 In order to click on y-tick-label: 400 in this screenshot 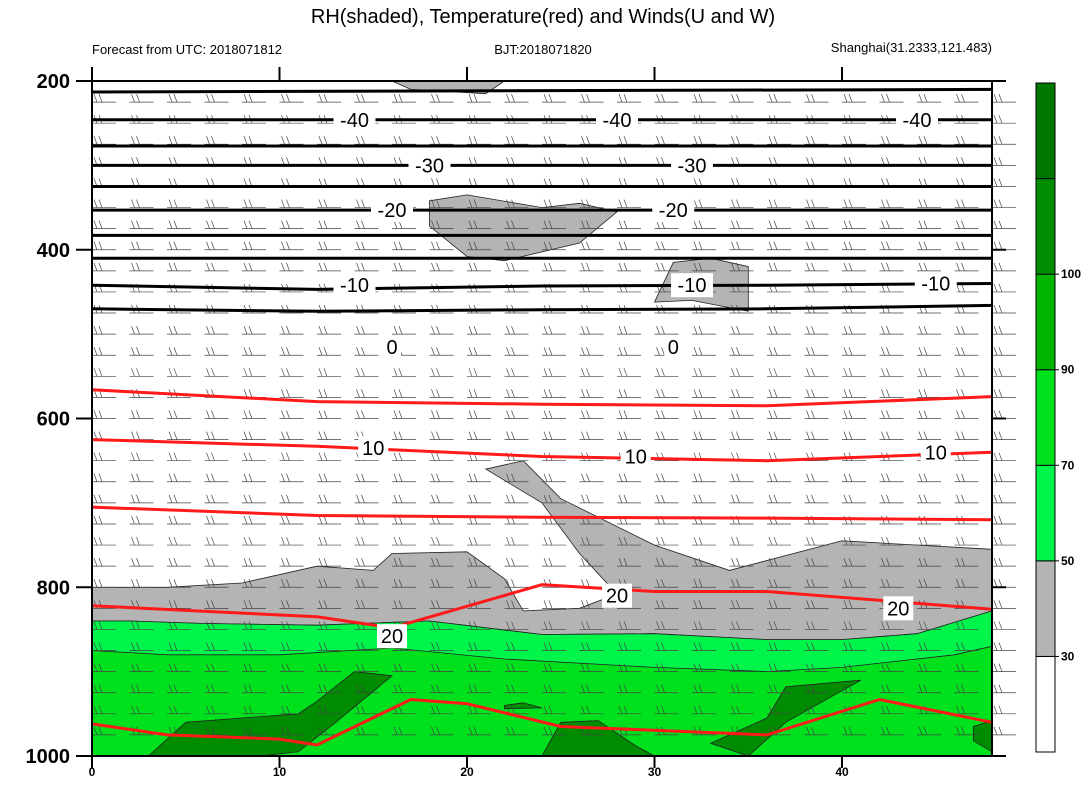, I will do `click(53, 251)`.